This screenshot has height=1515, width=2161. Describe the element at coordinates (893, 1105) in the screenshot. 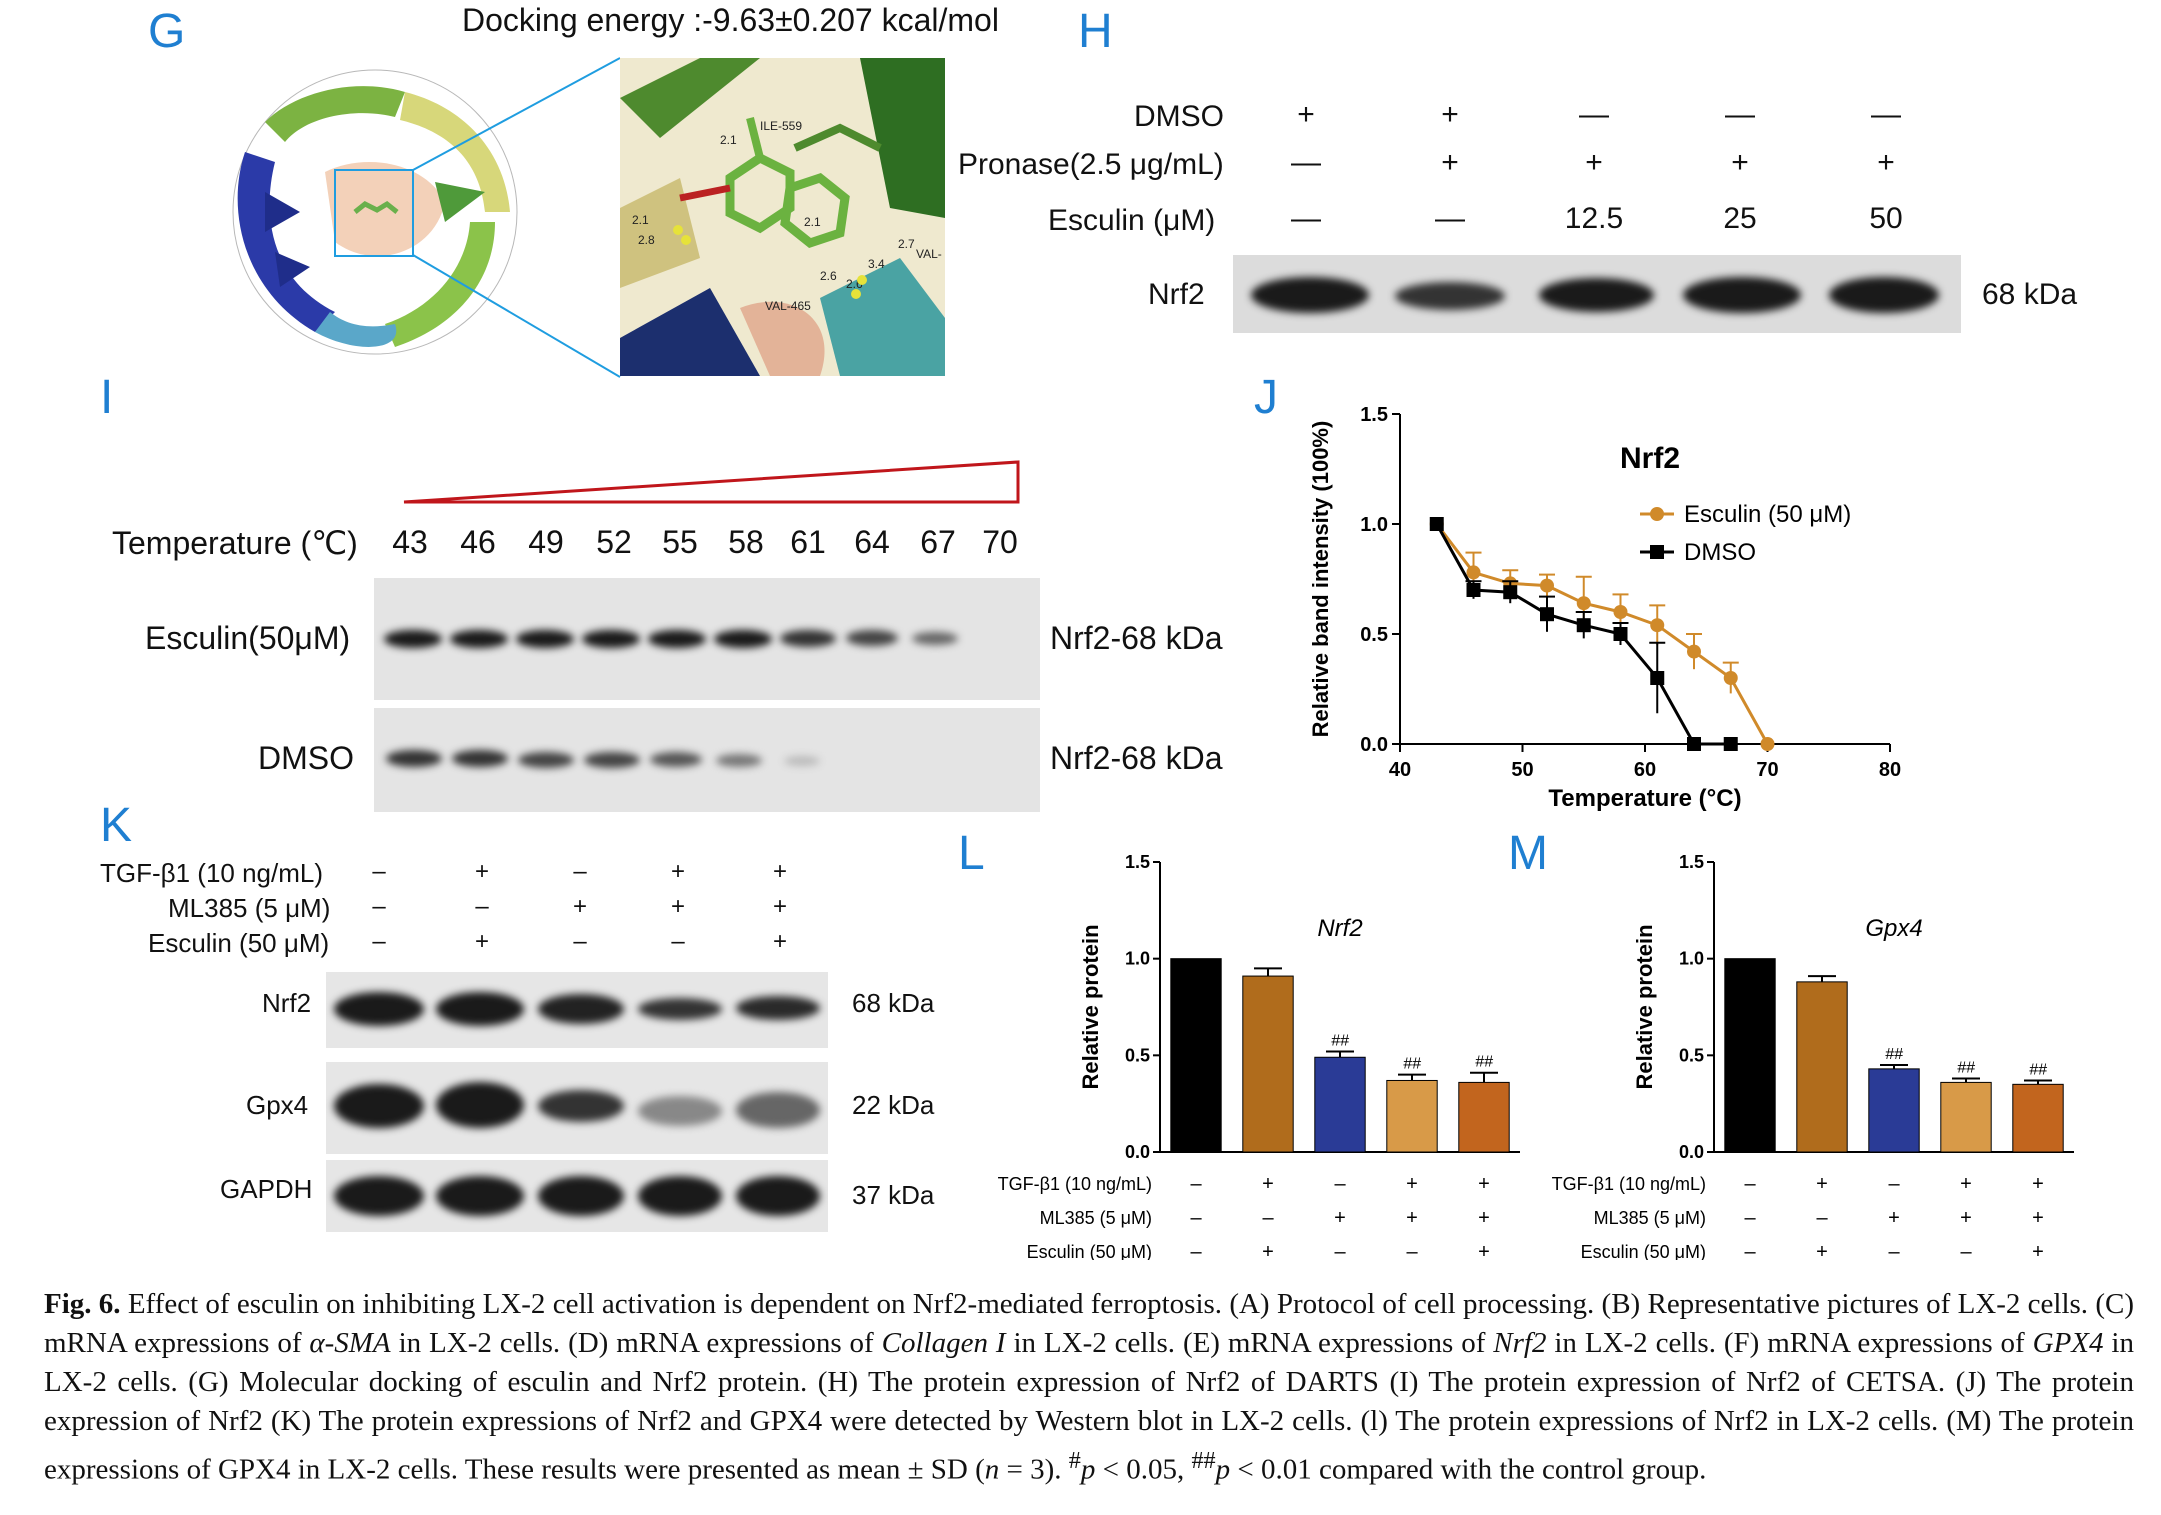

I see `k-blot-size-gpx4: 22 kDa` at that location.